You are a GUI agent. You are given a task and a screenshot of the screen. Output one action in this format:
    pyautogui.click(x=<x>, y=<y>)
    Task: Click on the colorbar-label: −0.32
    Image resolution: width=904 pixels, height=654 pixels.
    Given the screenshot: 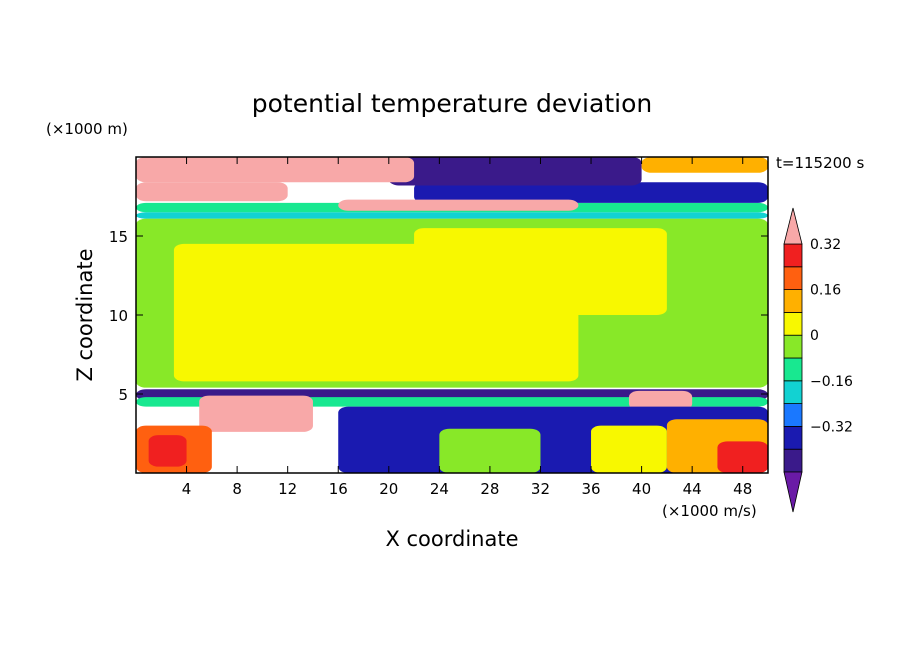 What is the action you would take?
    pyautogui.click(x=831, y=427)
    